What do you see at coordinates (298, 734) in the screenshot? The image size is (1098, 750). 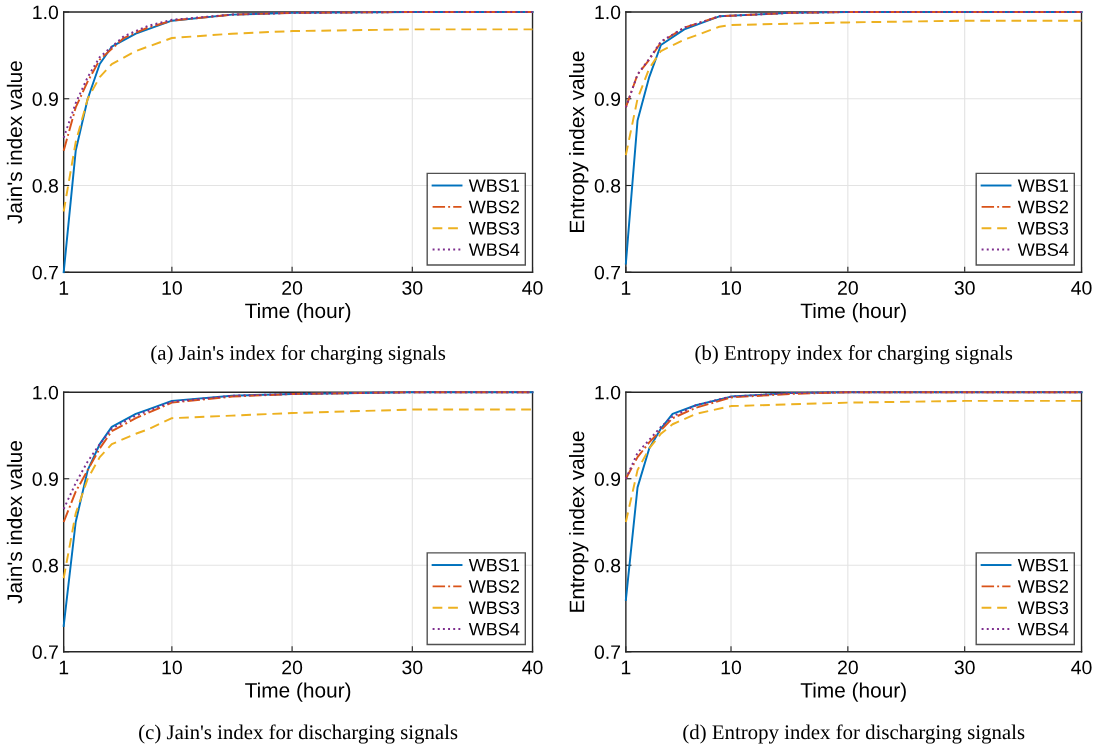 I see `text: (c) Jain's index for discharging signals` at bounding box center [298, 734].